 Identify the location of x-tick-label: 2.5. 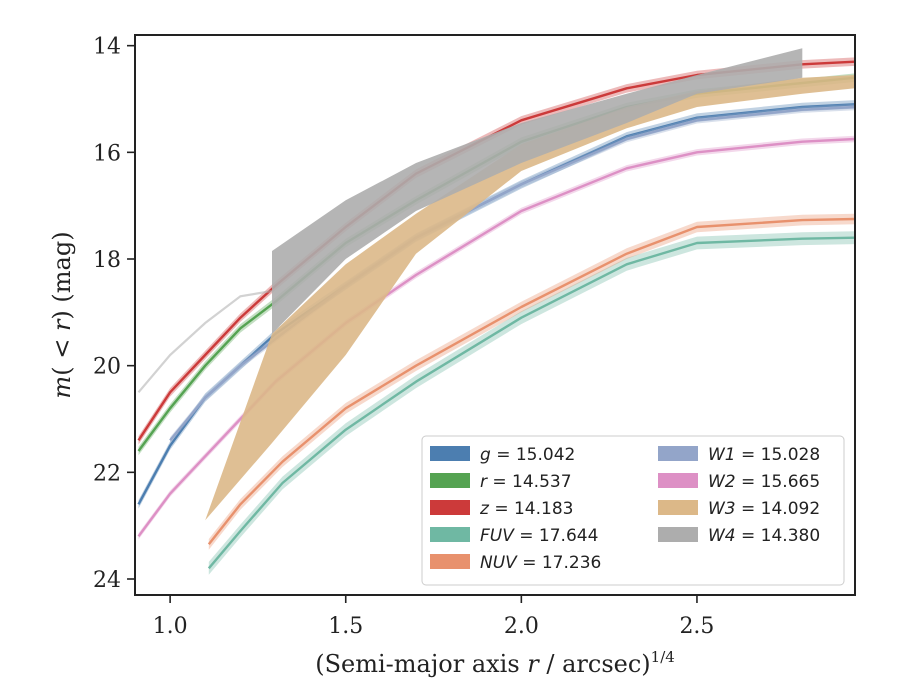
(696, 626).